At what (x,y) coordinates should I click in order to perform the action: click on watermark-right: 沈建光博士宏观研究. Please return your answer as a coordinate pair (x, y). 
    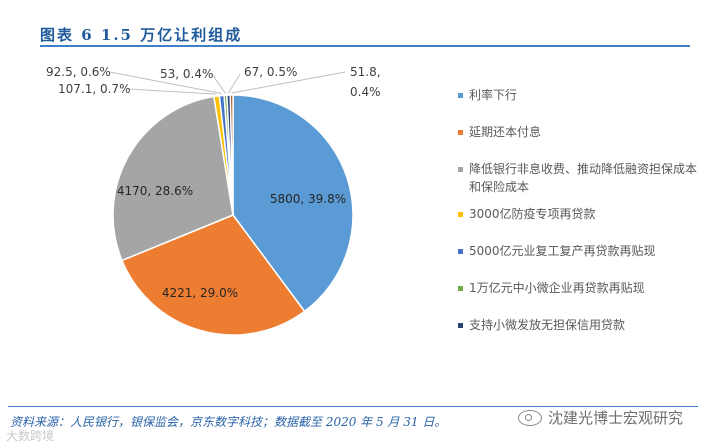
    Looking at the image, I should click on (600, 417).